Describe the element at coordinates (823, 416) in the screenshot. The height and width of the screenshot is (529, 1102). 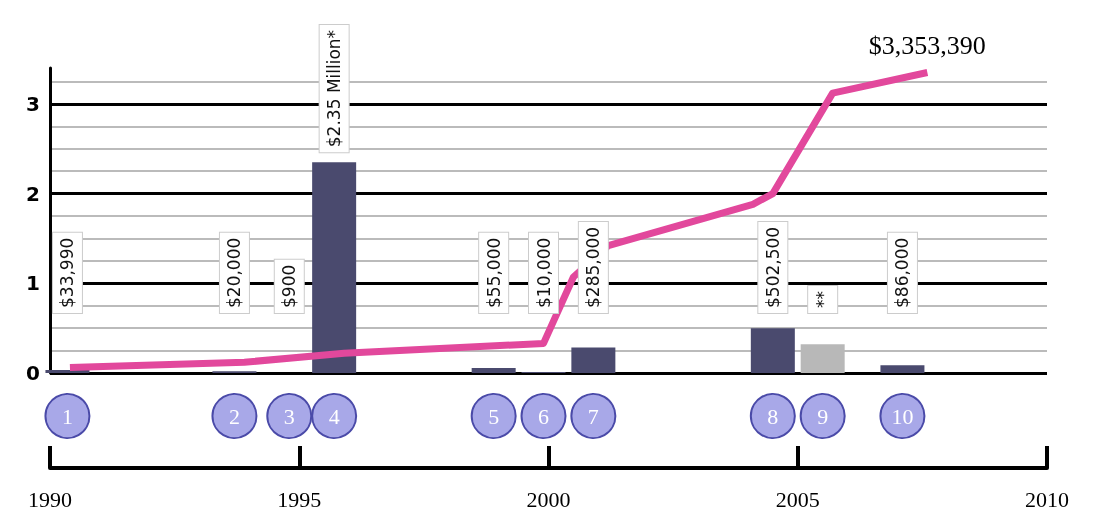
I see `text: 9` at that location.